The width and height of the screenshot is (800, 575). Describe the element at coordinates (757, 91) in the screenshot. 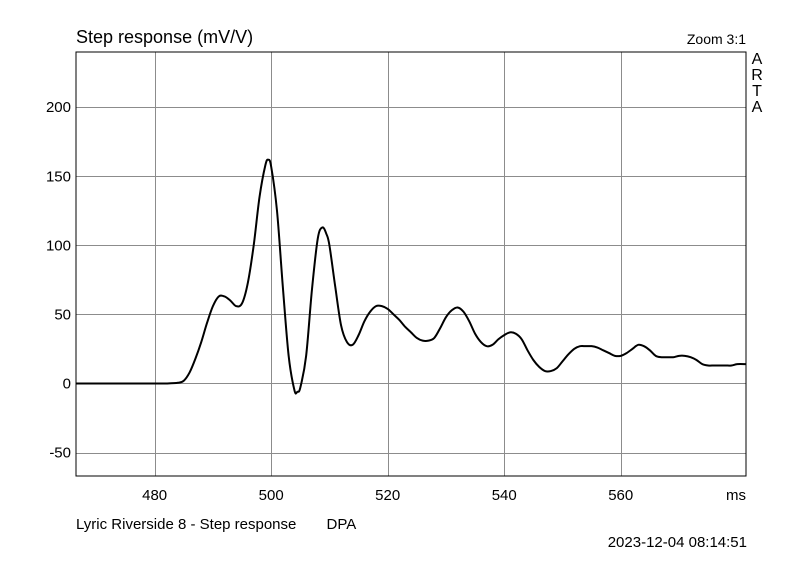

I see `brand-letter: T` at that location.